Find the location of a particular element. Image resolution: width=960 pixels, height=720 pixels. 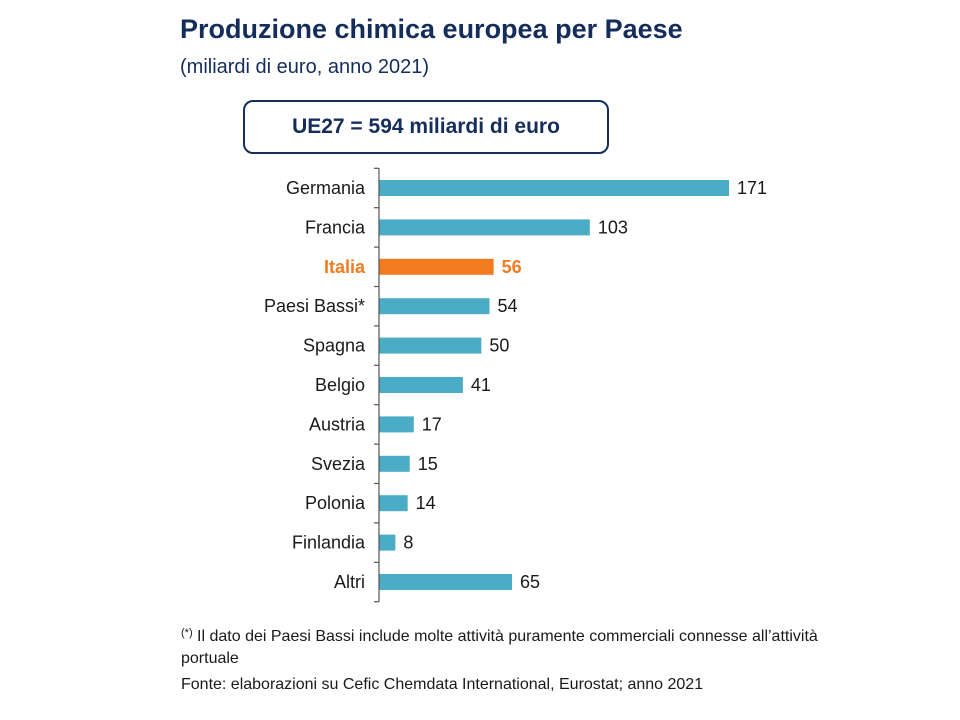

category-label-8: Polonia is located at coordinates (335, 503).